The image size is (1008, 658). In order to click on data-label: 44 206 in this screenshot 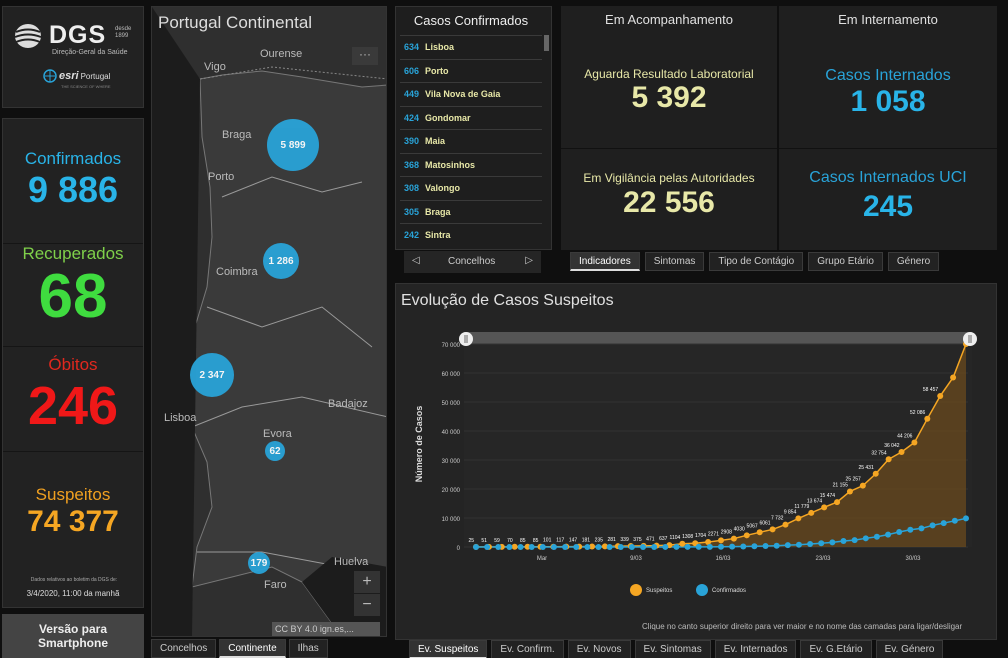, I will do `click(905, 436)`.